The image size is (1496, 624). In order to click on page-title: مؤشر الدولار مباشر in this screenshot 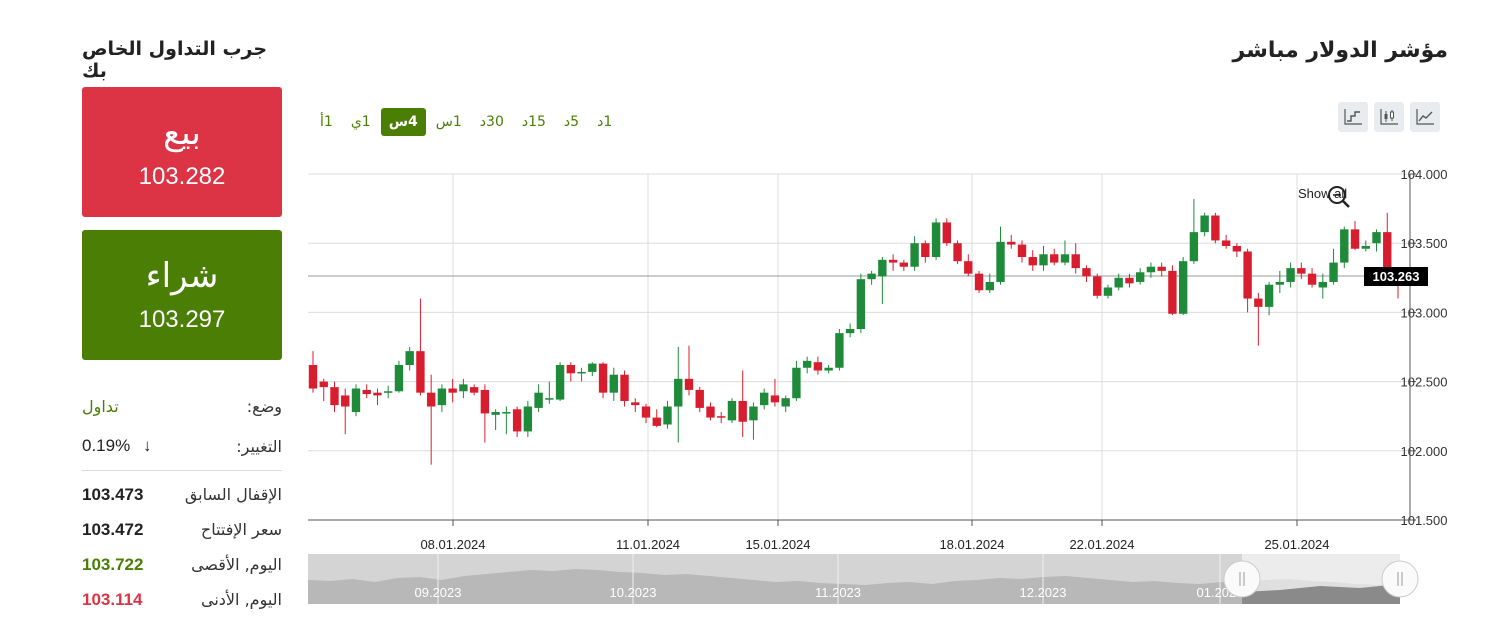, I will do `click(1340, 50)`.